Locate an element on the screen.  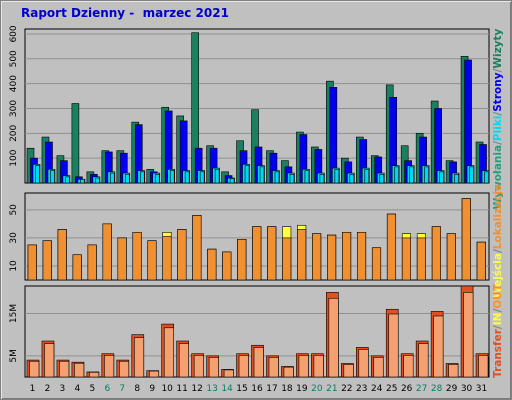
x-axis-day-label: 1 is located at coordinates (33, 389).